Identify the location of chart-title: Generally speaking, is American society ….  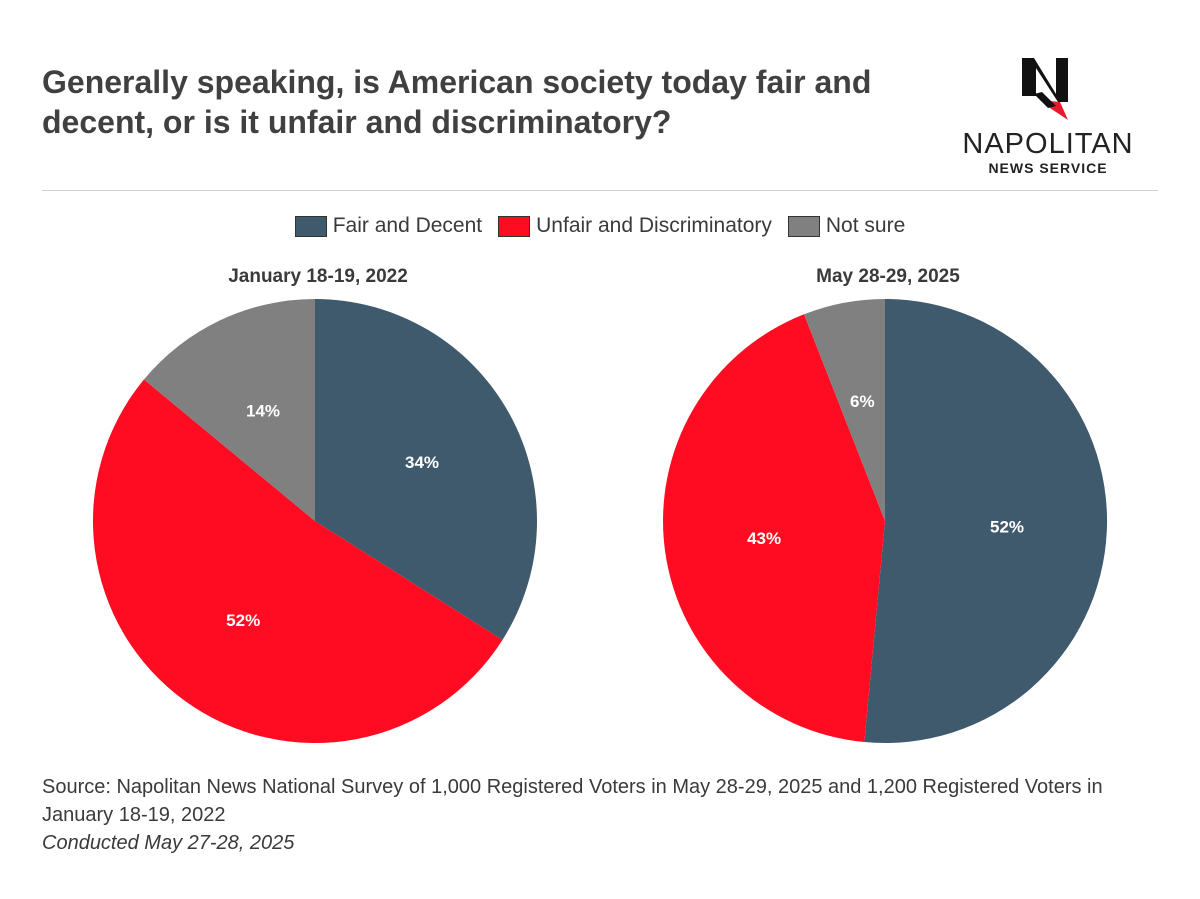
(457, 102).